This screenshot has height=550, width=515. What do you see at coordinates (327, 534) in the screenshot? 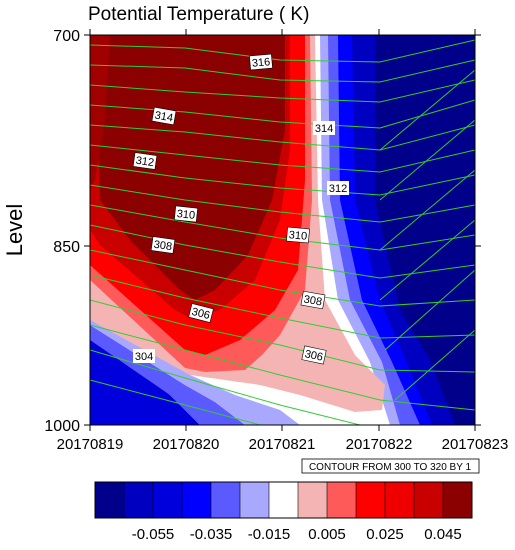
I see `colorbar-tick-label: 0.005` at bounding box center [327, 534].